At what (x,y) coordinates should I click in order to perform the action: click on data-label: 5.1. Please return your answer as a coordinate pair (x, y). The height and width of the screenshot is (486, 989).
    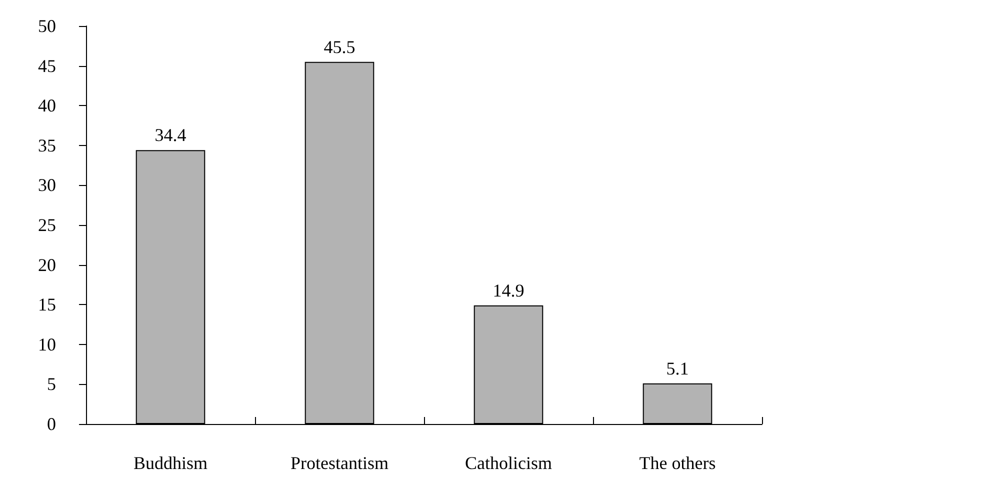
    Looking at the image, I should click on (677, 368).